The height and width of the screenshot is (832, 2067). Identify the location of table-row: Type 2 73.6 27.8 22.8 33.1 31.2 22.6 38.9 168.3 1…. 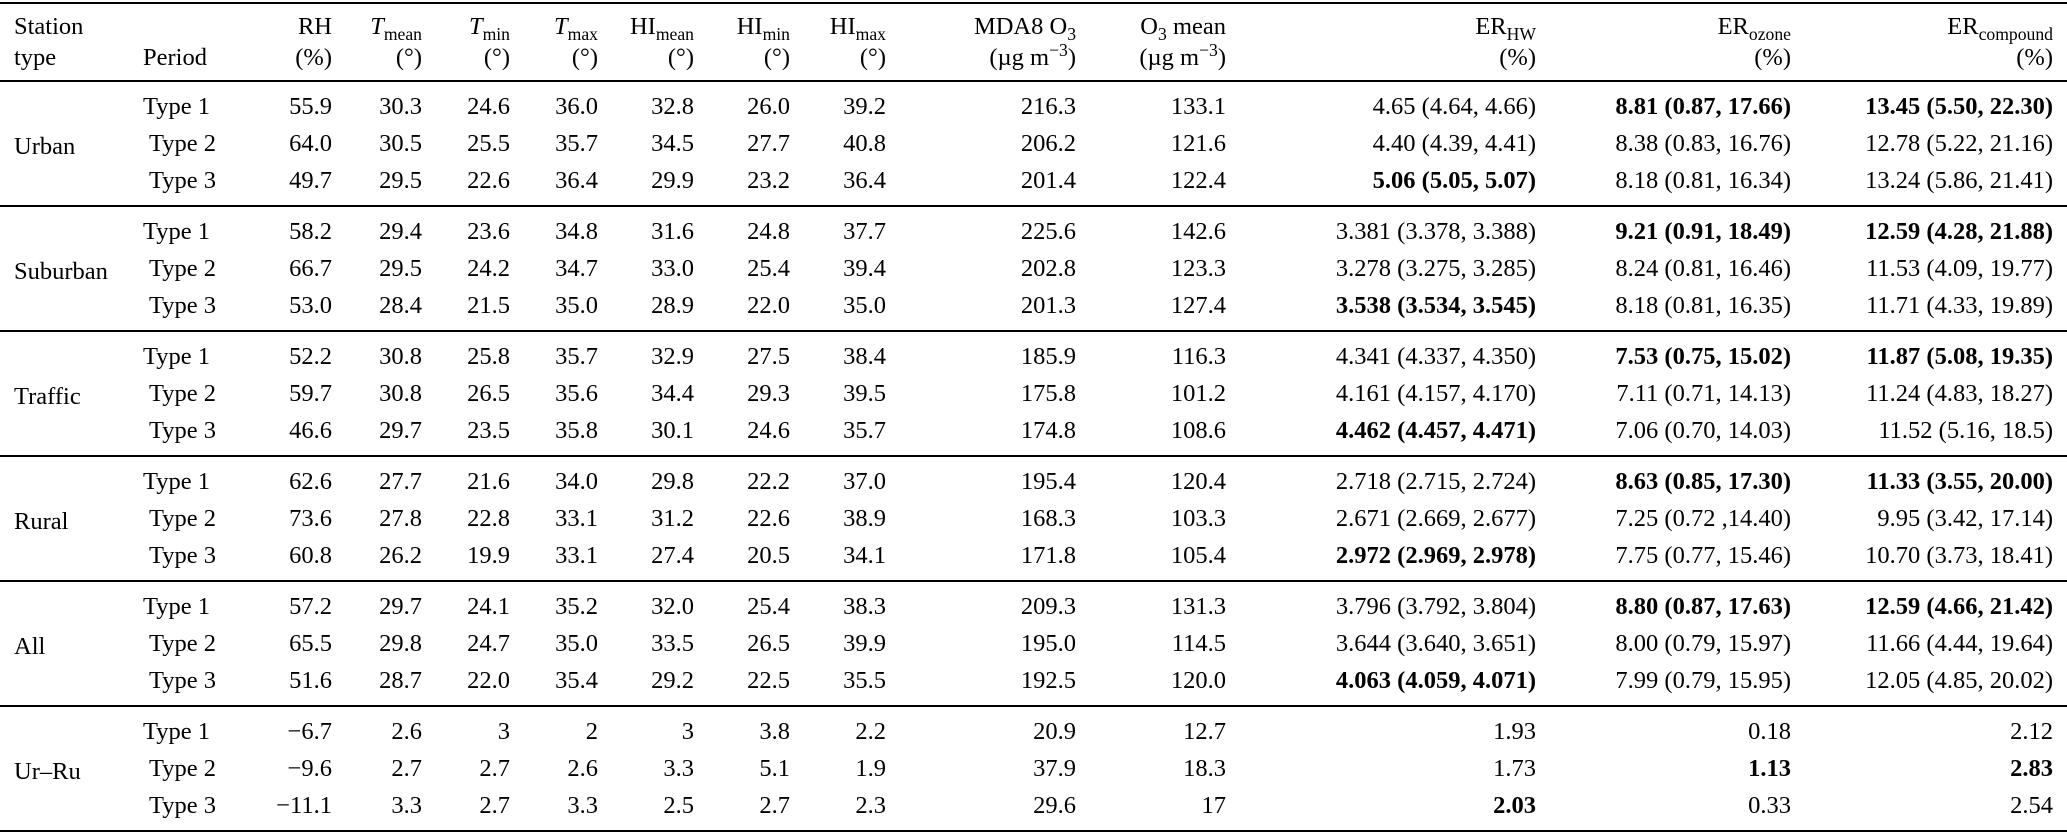
(1033, 518).